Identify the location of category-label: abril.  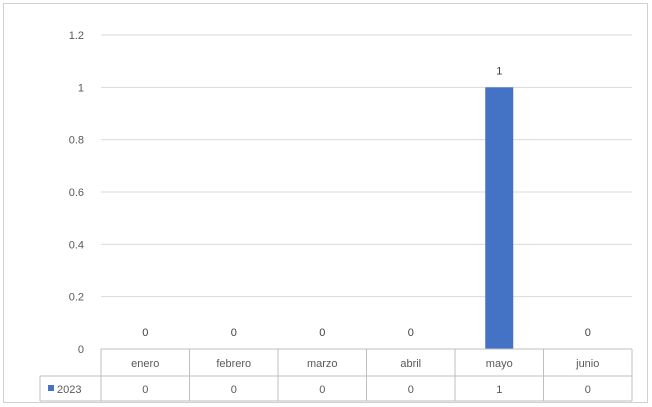
(410, 364).